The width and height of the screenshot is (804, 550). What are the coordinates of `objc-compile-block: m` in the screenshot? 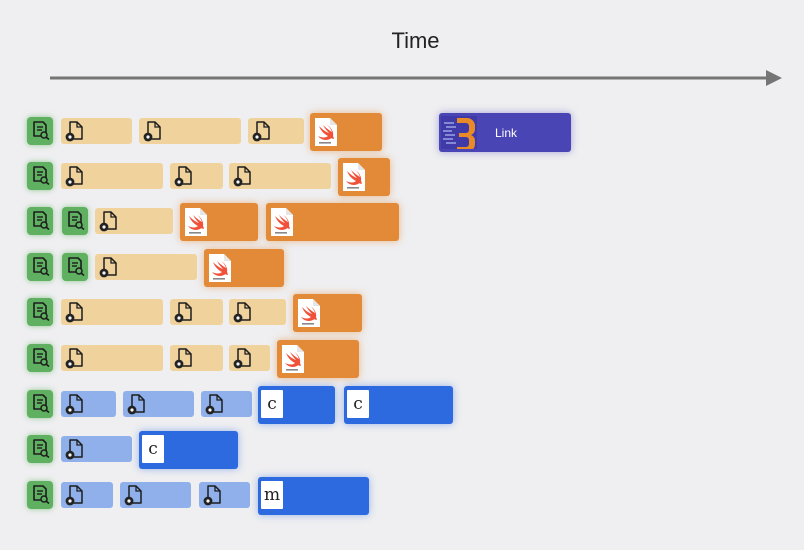 It's located at (313, 496).